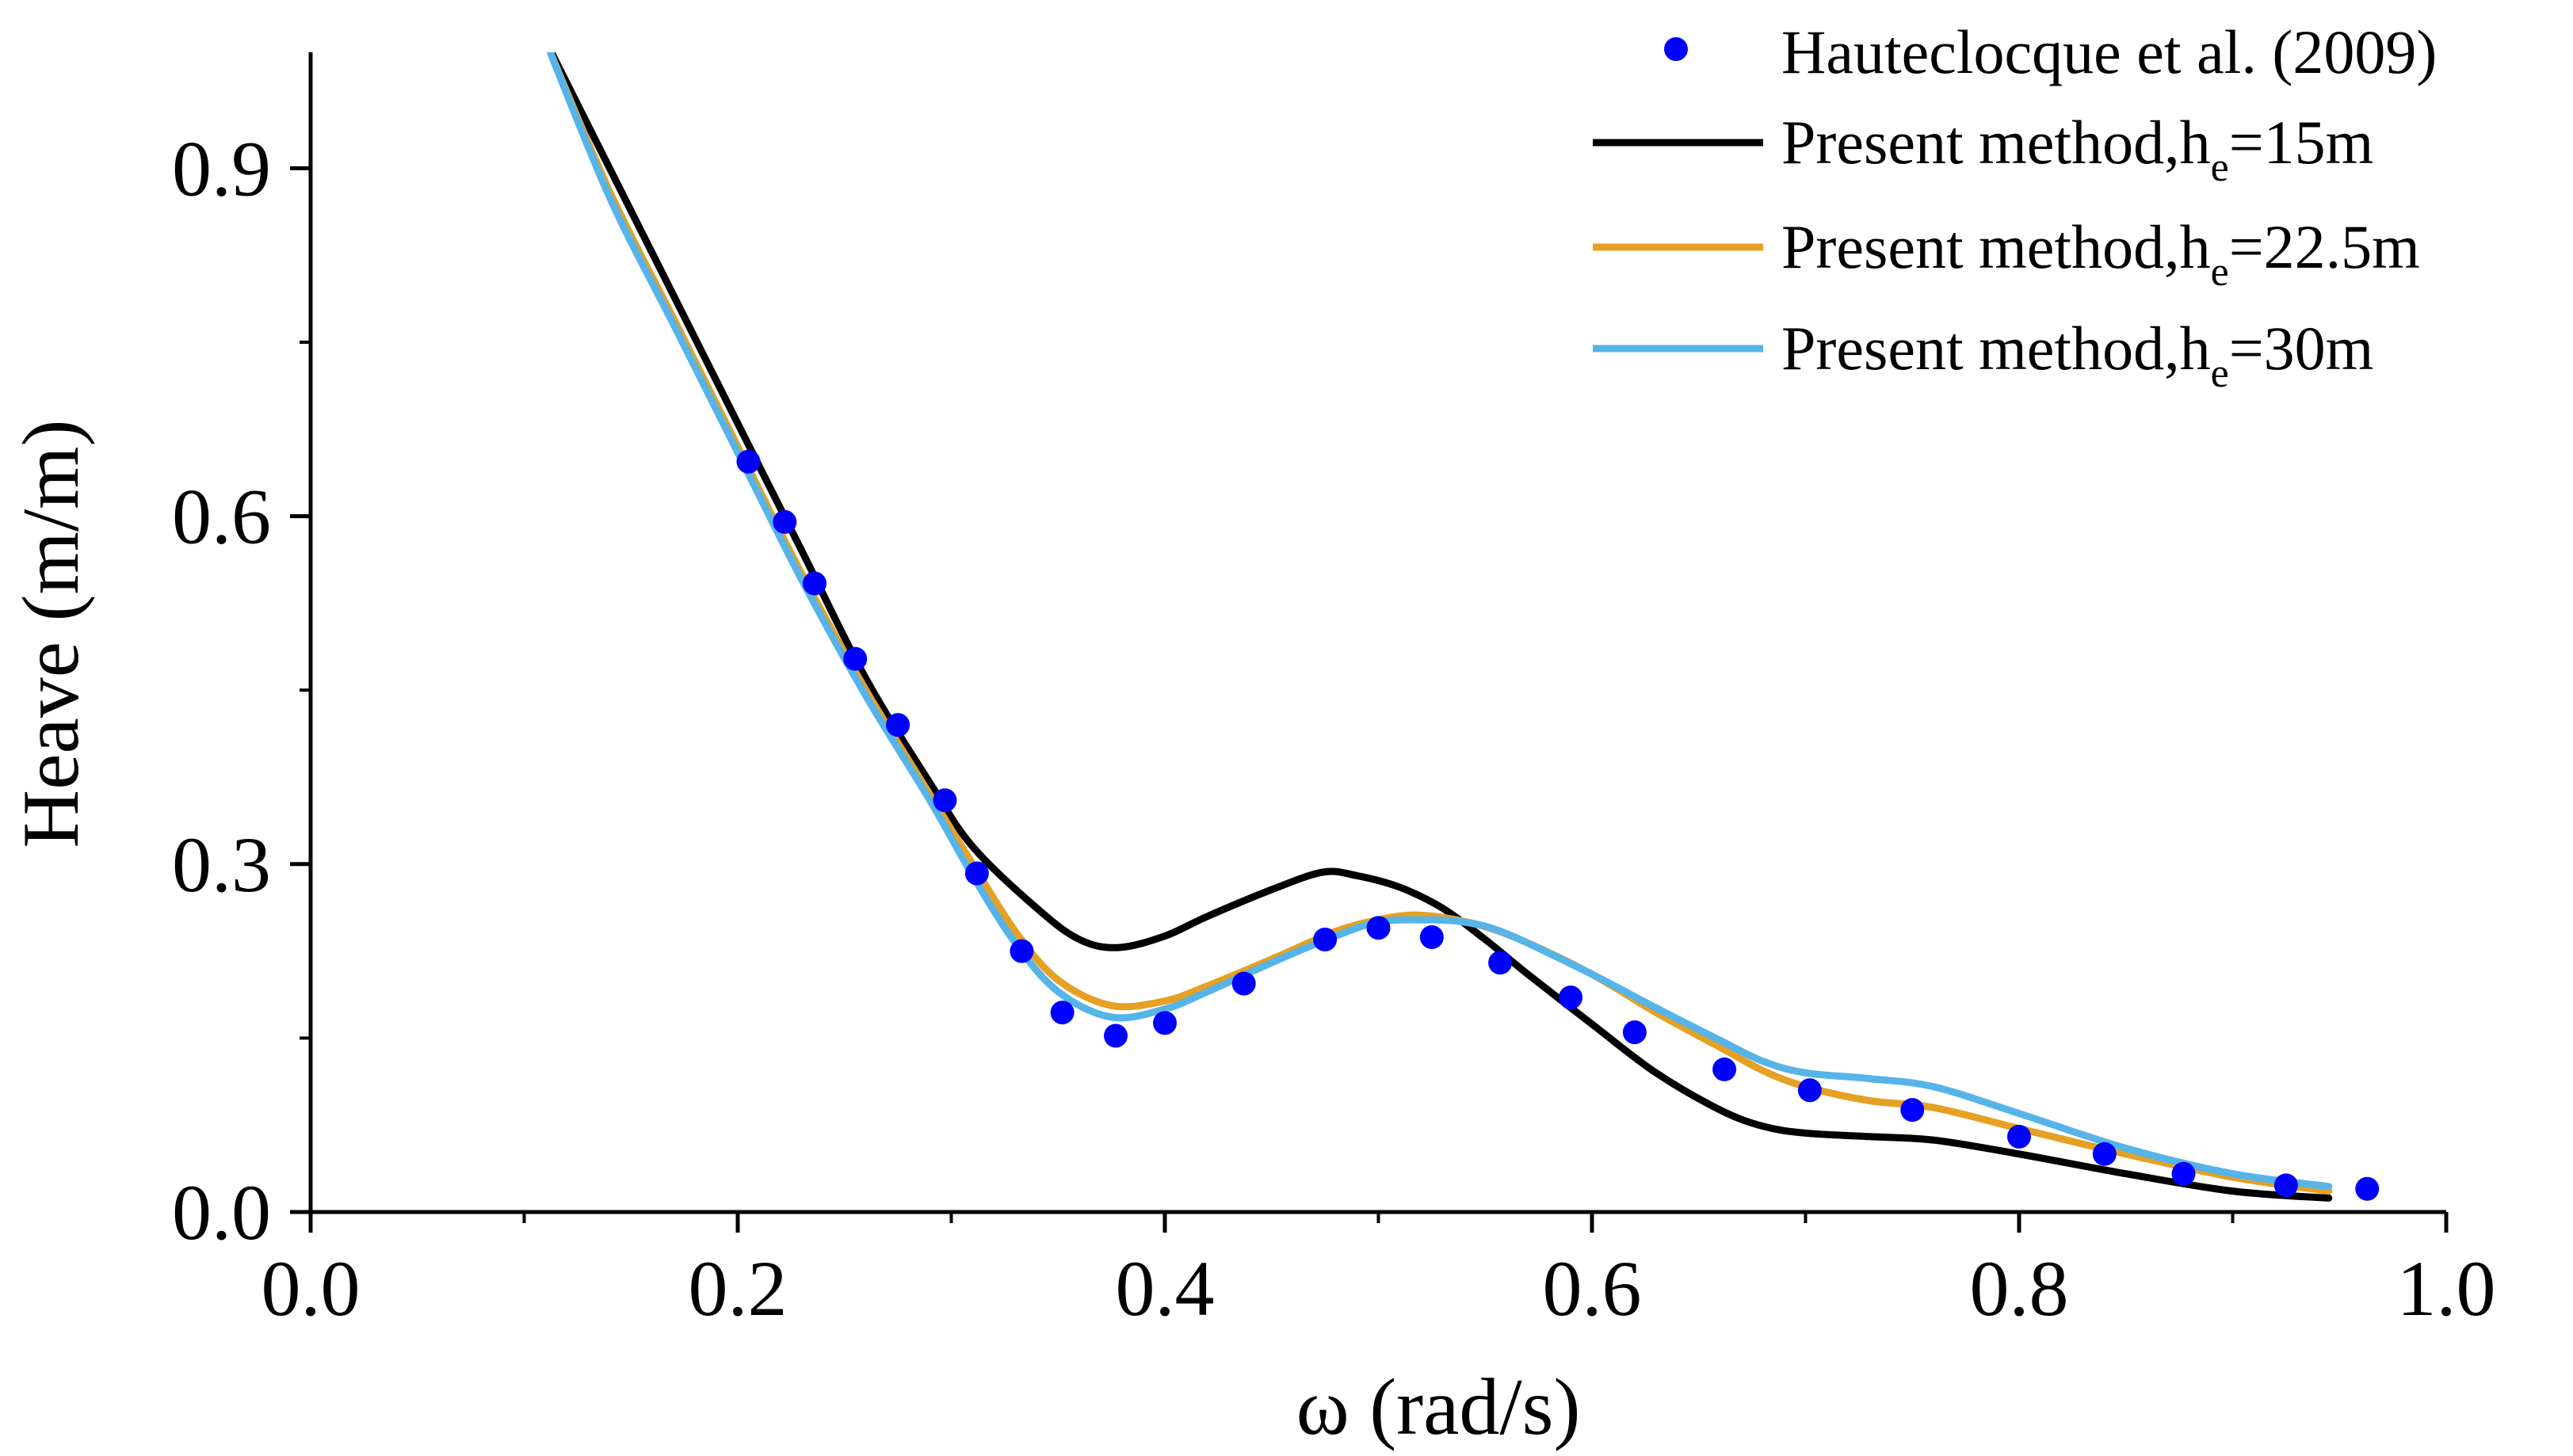 The image size is (2573, 1456). Describe the element at coordinates (311, 1288) in the screenshot. I see `x-tick-label: 0.0` at that location.